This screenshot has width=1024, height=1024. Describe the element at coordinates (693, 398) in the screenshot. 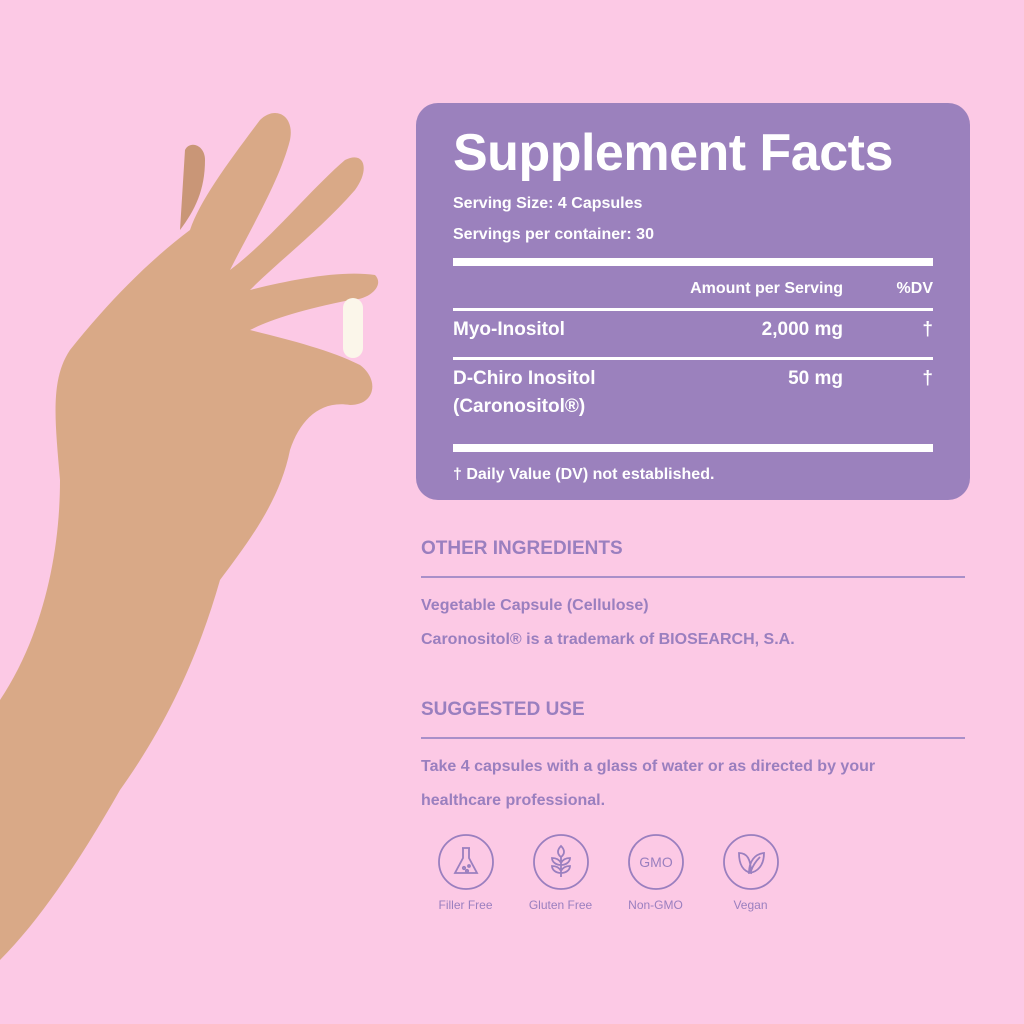

I see `table-row: D-Chiro Inositol (Caronositol®) 50 mg †` at that location.